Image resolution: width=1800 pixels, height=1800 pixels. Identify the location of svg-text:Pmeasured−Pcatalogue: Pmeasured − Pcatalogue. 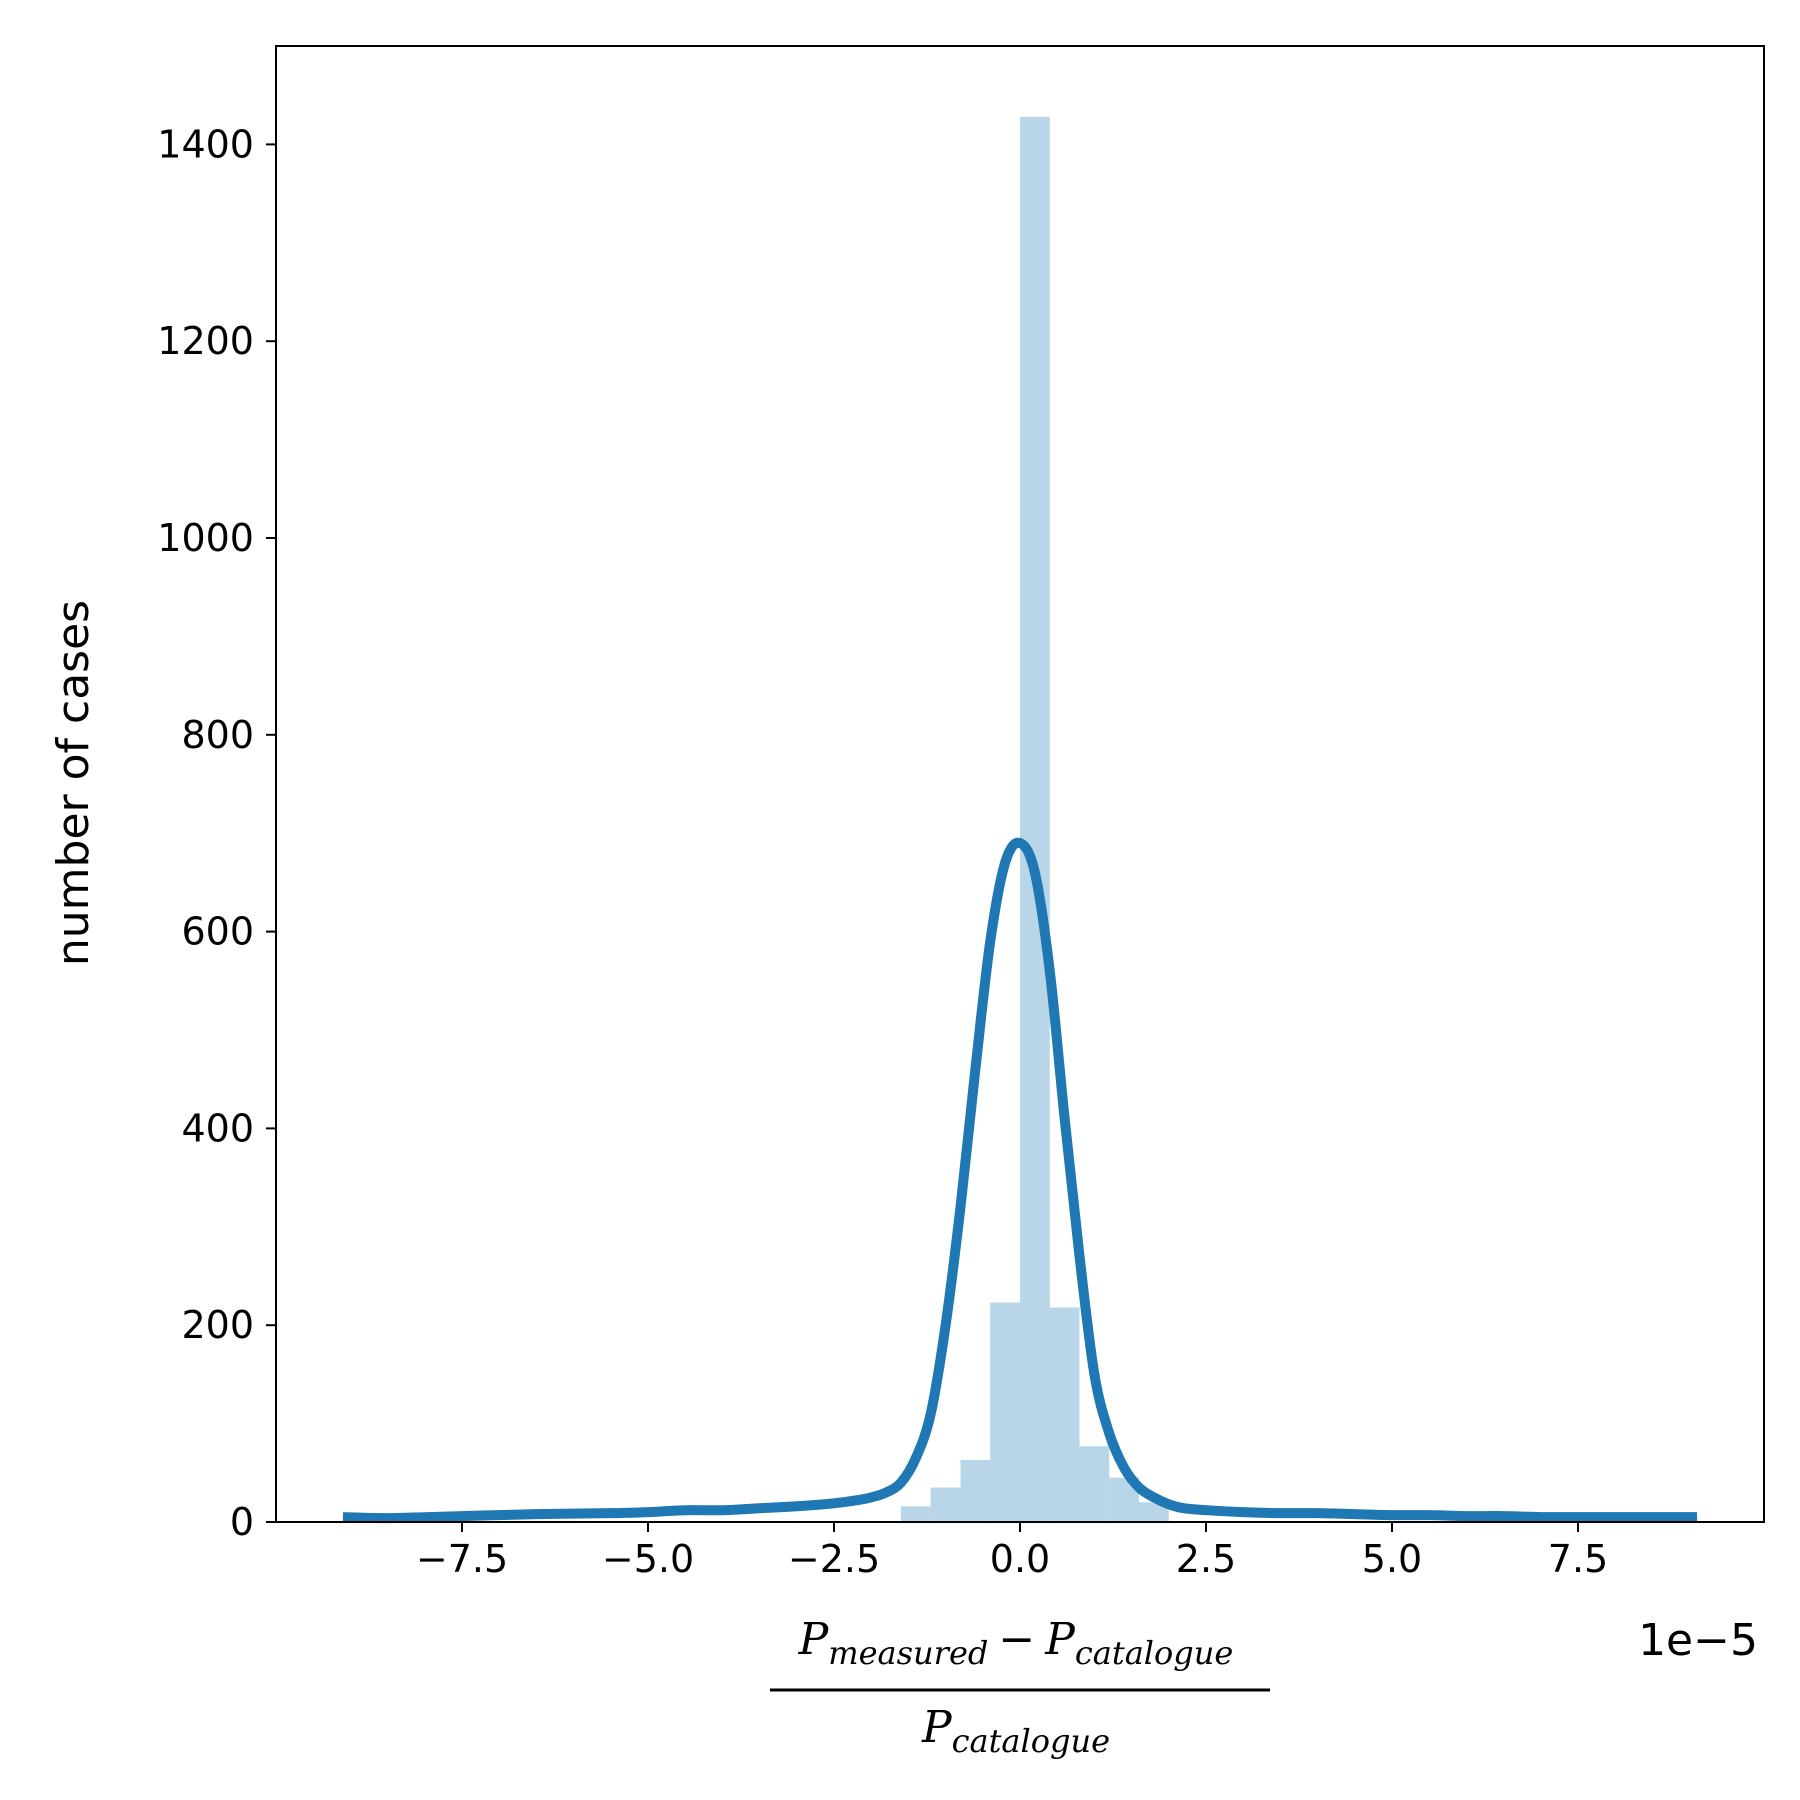
(1016, 1643).